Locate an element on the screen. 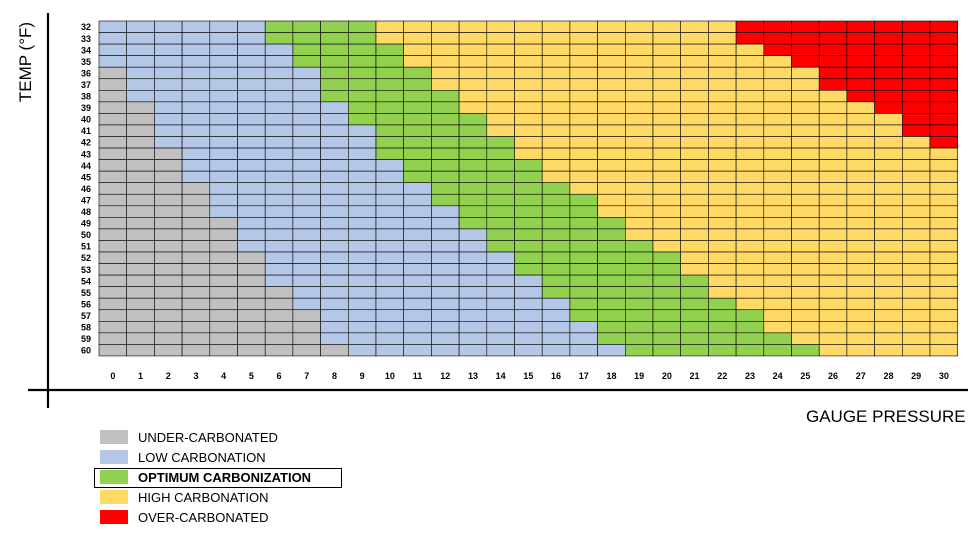 The width and height of the screenshot is (980, 543). legend-item-optimum: OPTIMUM CARBONIZATION is located at coordinates (223, 478).